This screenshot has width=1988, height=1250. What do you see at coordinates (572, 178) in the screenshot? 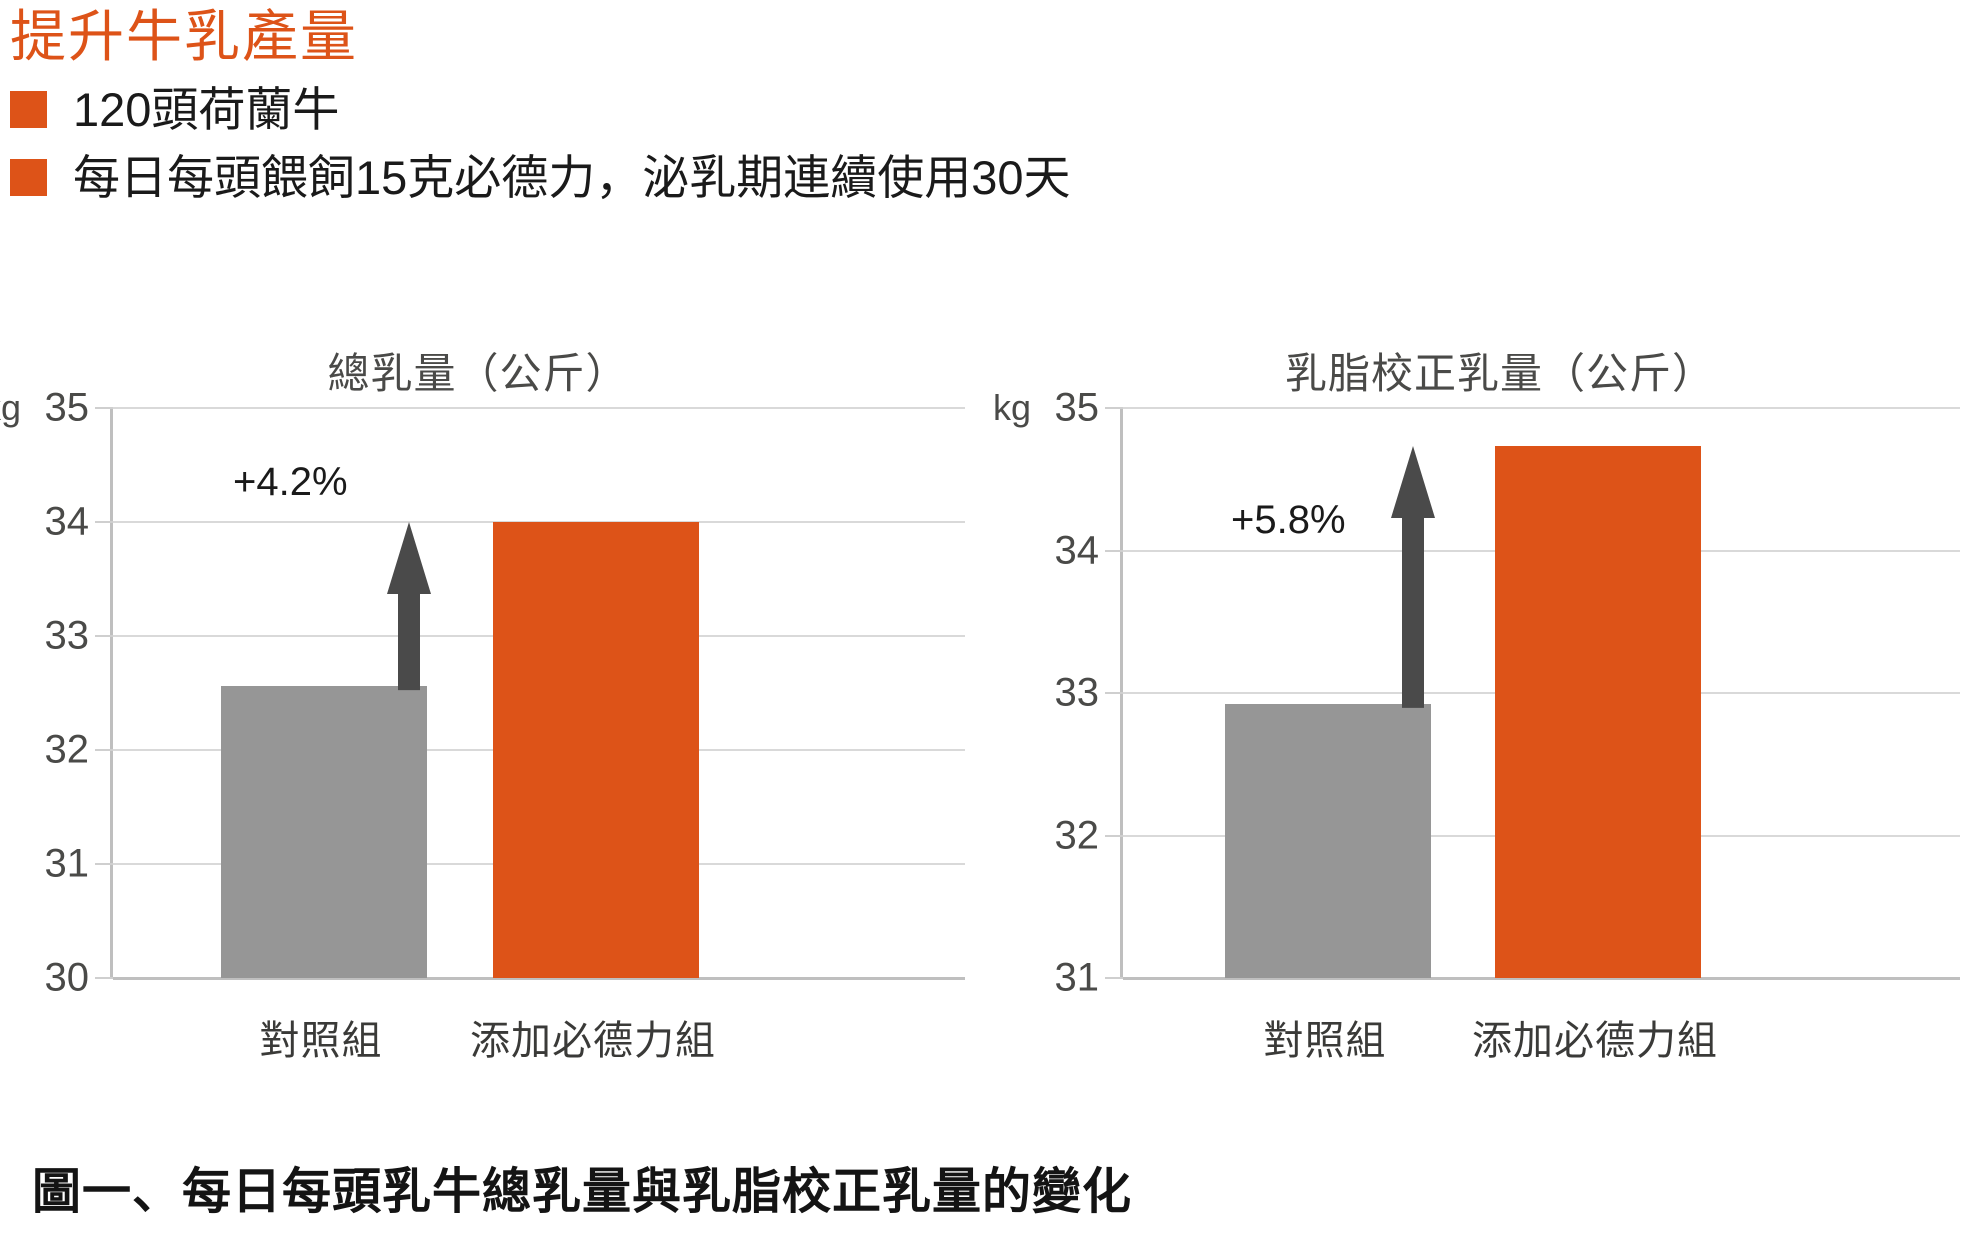
I see `bullet-text-1: 每日每頭餵飼15克必德力，泌乳期連續使用30天` at bounding box center [572, 178].